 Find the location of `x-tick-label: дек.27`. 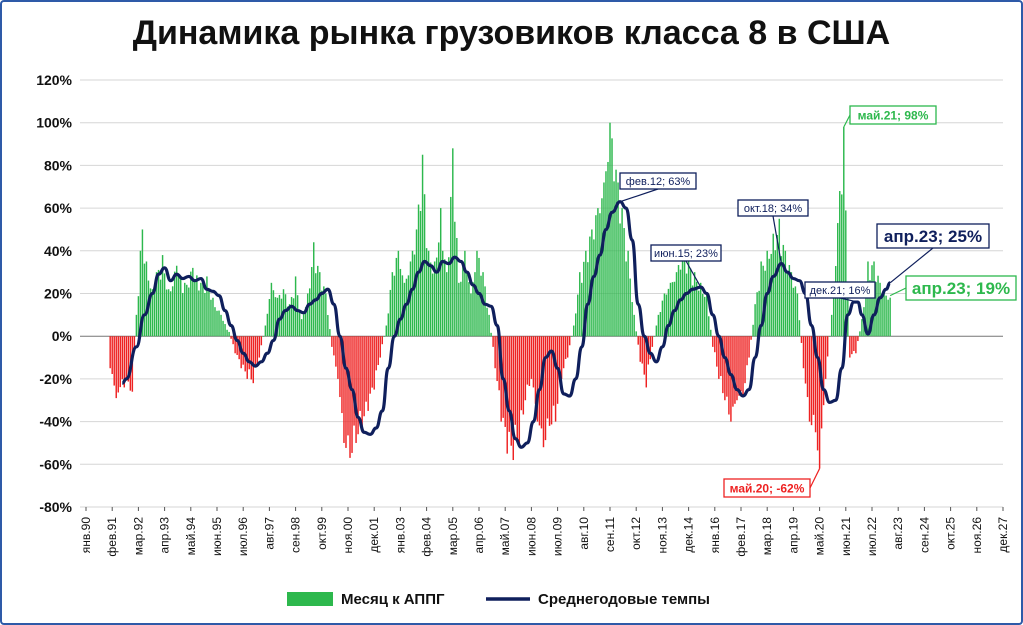

x-tick-label: дек.27 is located at coordinates (1003, 535).